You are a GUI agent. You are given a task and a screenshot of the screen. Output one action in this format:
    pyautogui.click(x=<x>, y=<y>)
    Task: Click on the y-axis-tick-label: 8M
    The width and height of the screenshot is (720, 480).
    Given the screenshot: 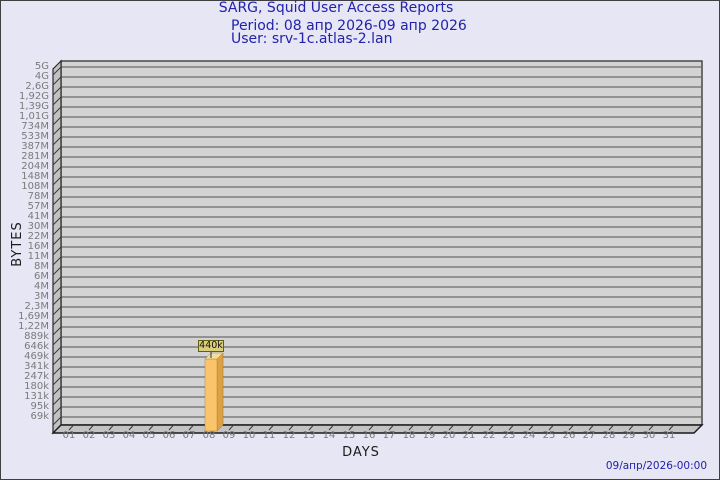 What is the action you would take?
    pyautogui.click(x=41, y=266)
    